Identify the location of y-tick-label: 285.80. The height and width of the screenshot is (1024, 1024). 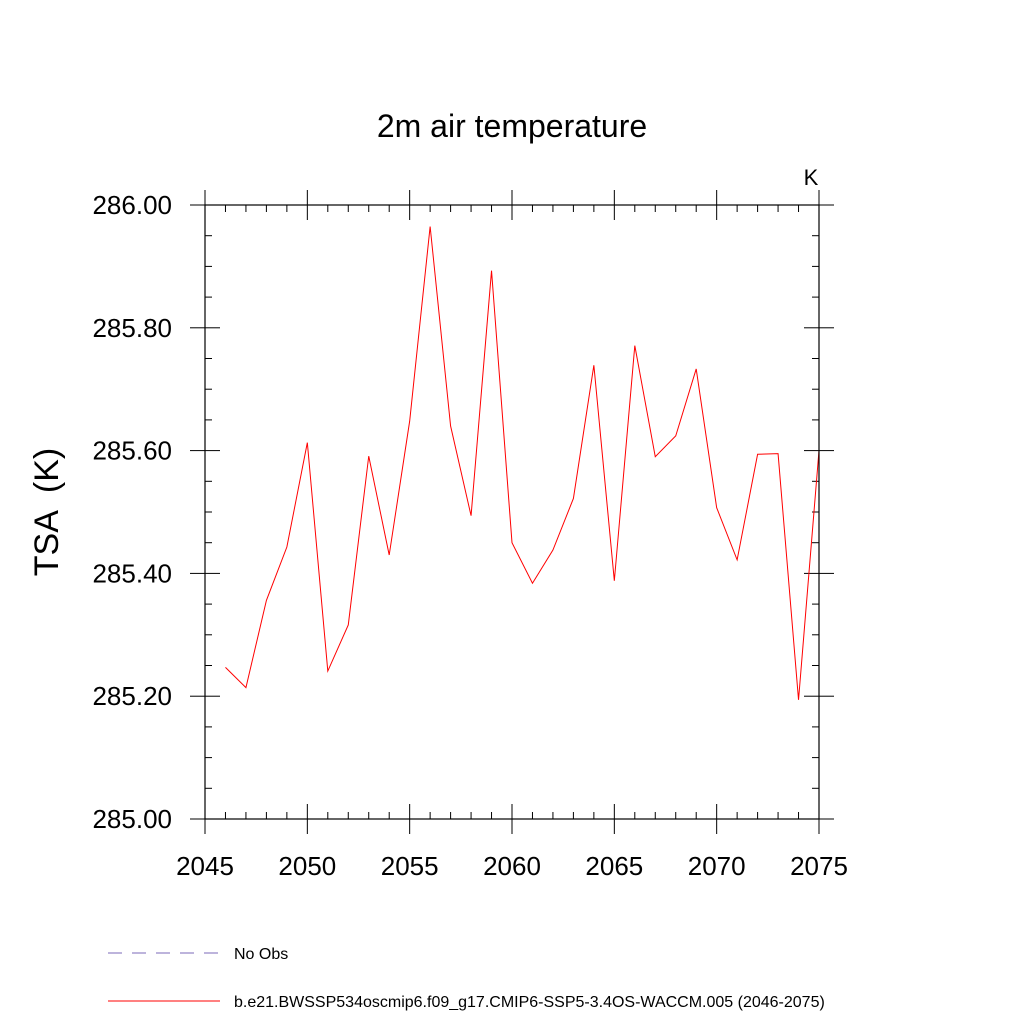
(132, 328).